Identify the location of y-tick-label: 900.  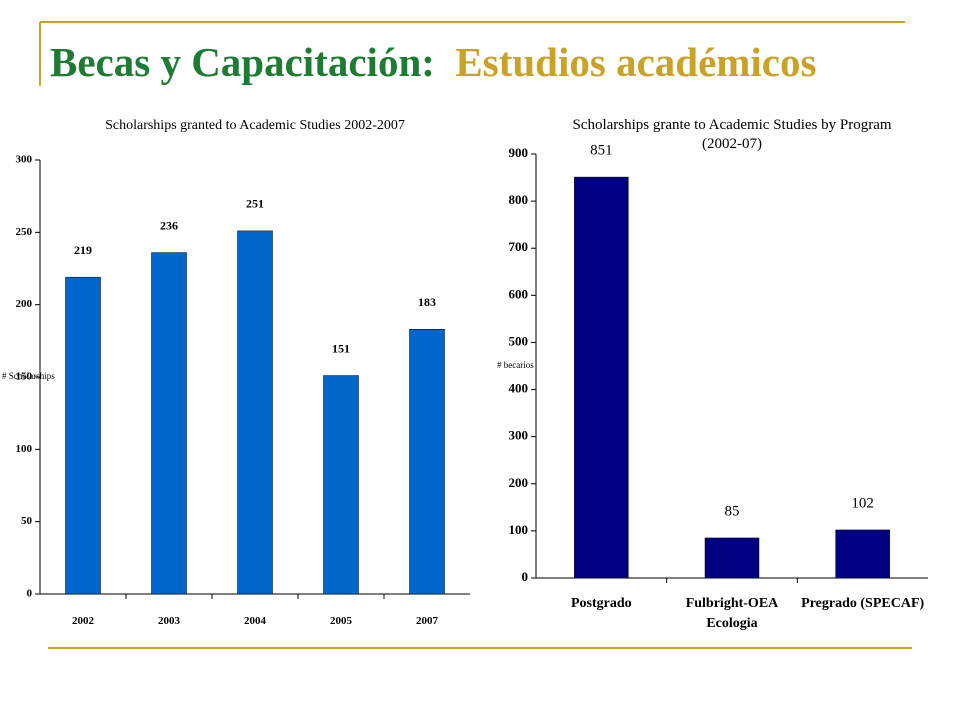
(519, 152).